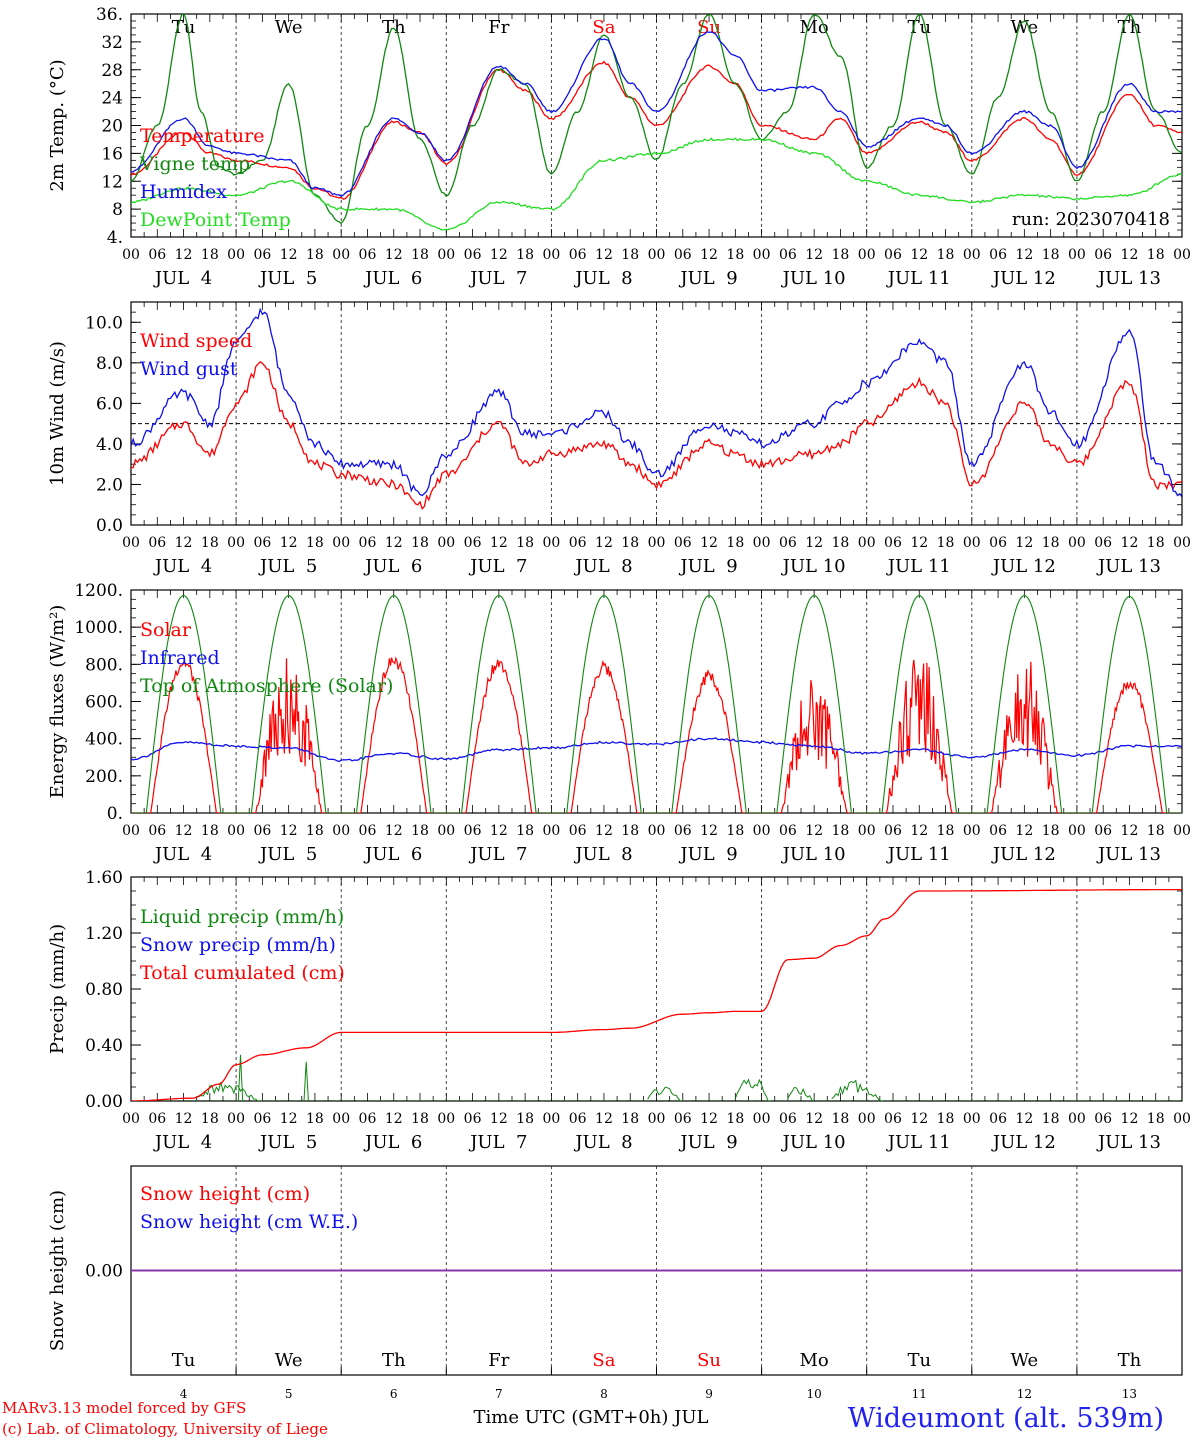 This screenshot has height=1440, width=1194. I want to click on day-number-label: 8, so click(604, 1394).